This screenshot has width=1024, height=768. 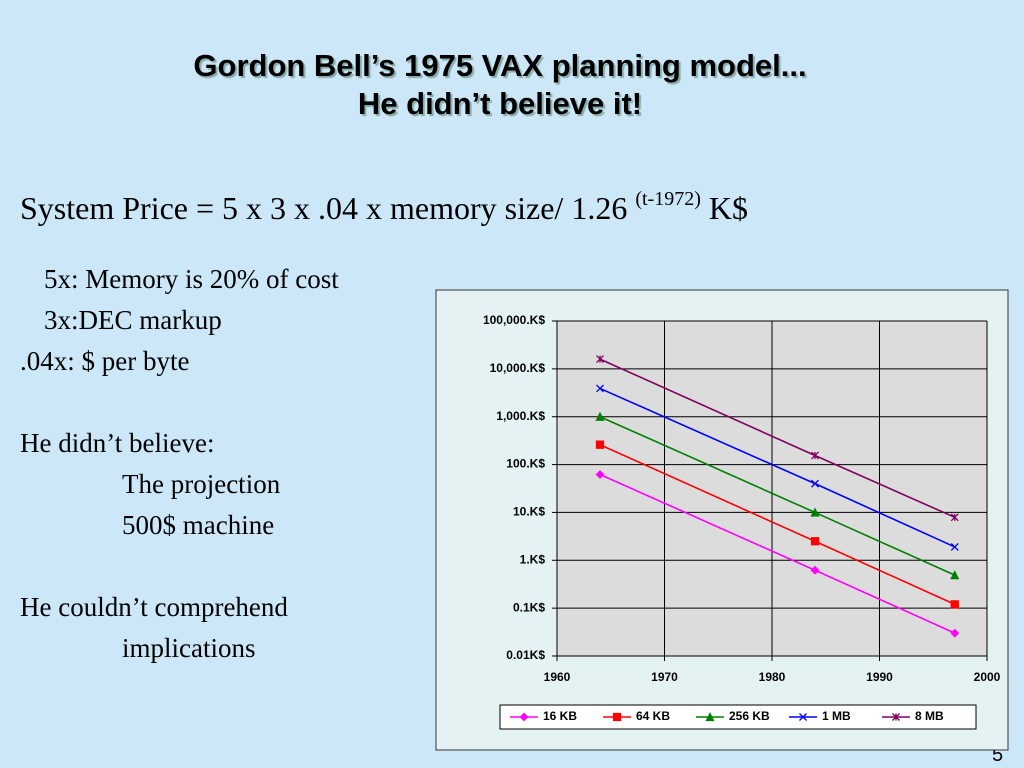 I want to click on unit: K$, so click(x=724, y=208).